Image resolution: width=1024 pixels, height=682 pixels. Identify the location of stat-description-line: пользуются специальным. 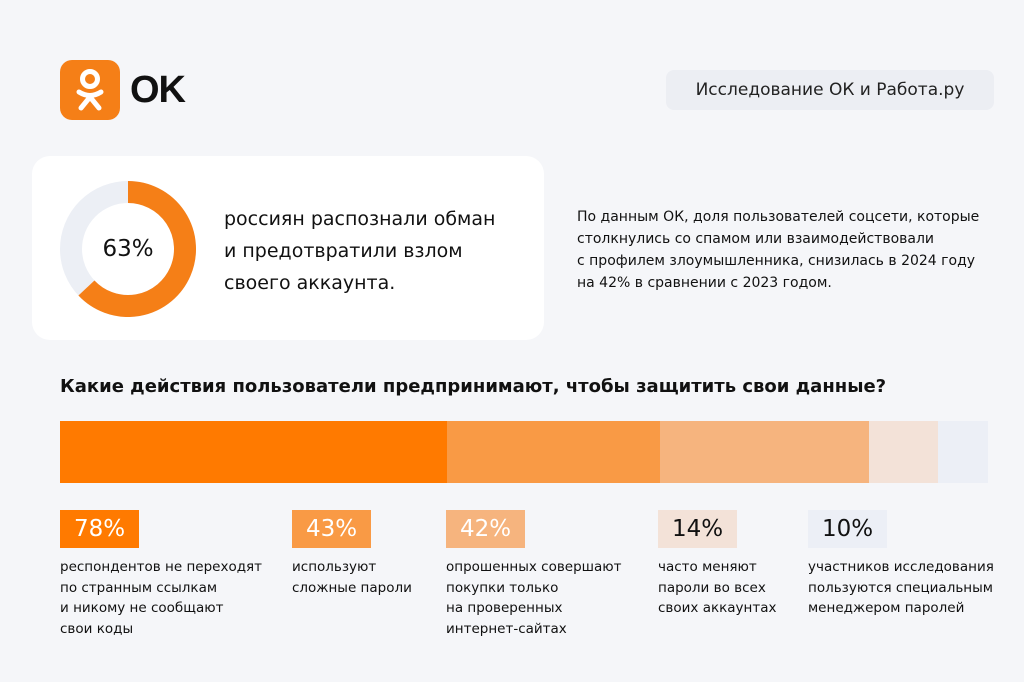
(900, 587).